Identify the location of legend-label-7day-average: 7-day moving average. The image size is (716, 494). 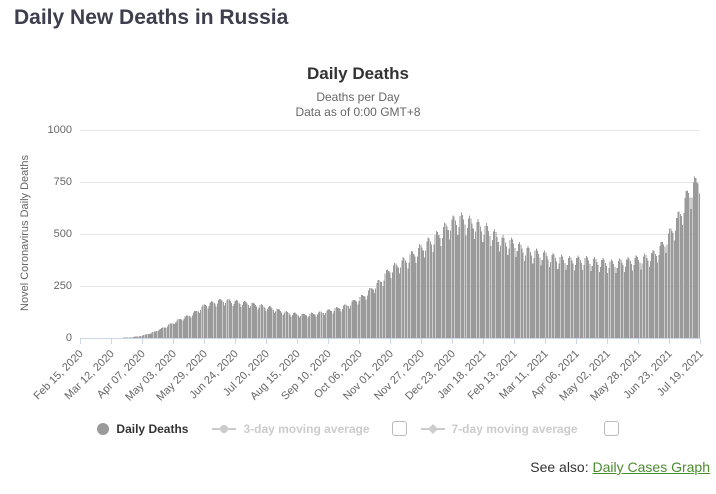
(514, 428).